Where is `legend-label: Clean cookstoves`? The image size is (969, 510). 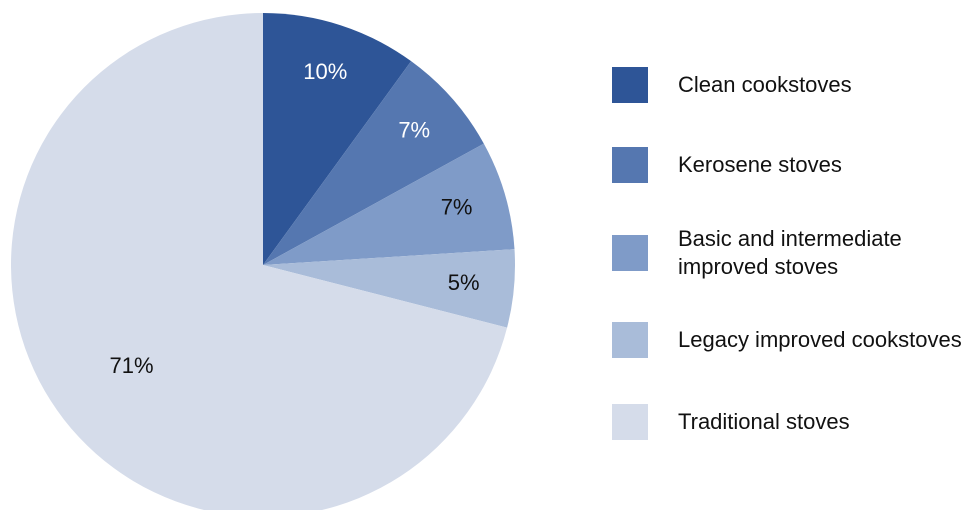
legend-label: Clean cookstoves is located at coordinates (765, 84).